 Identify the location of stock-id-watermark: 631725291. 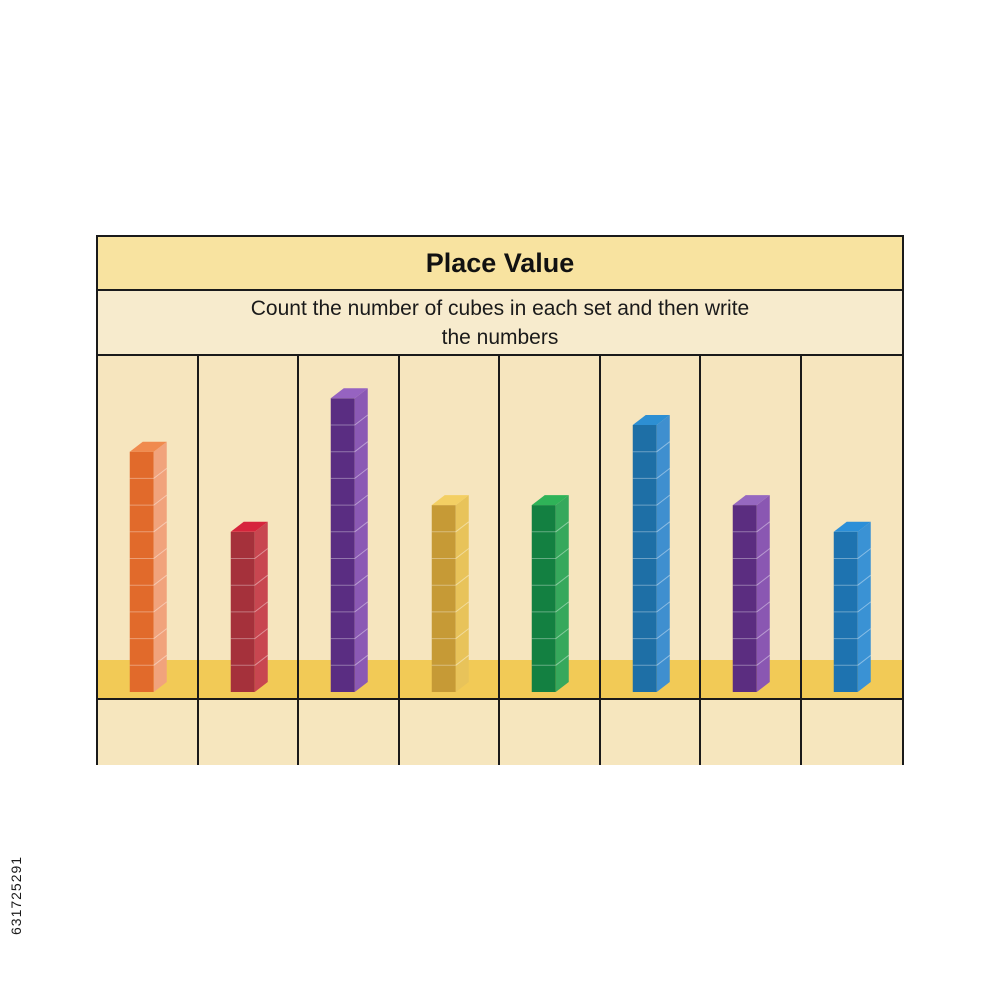
(16, 895).